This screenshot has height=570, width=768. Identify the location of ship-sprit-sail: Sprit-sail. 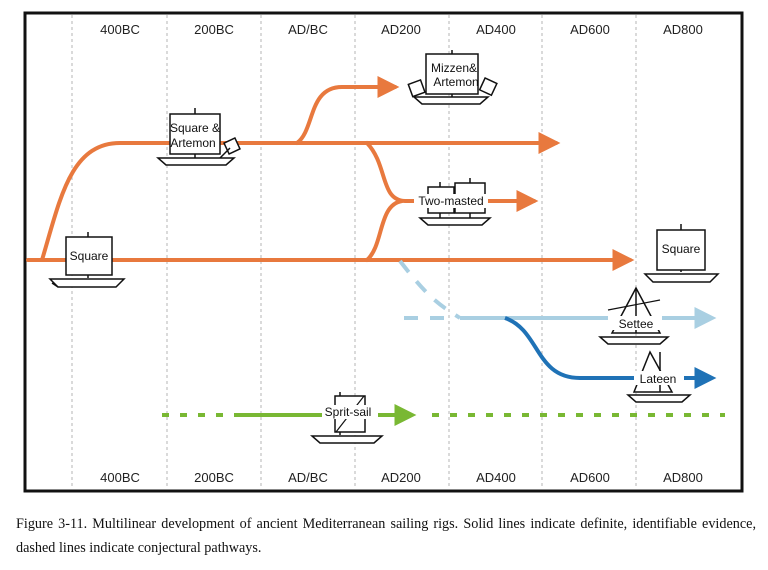
(347, 418).